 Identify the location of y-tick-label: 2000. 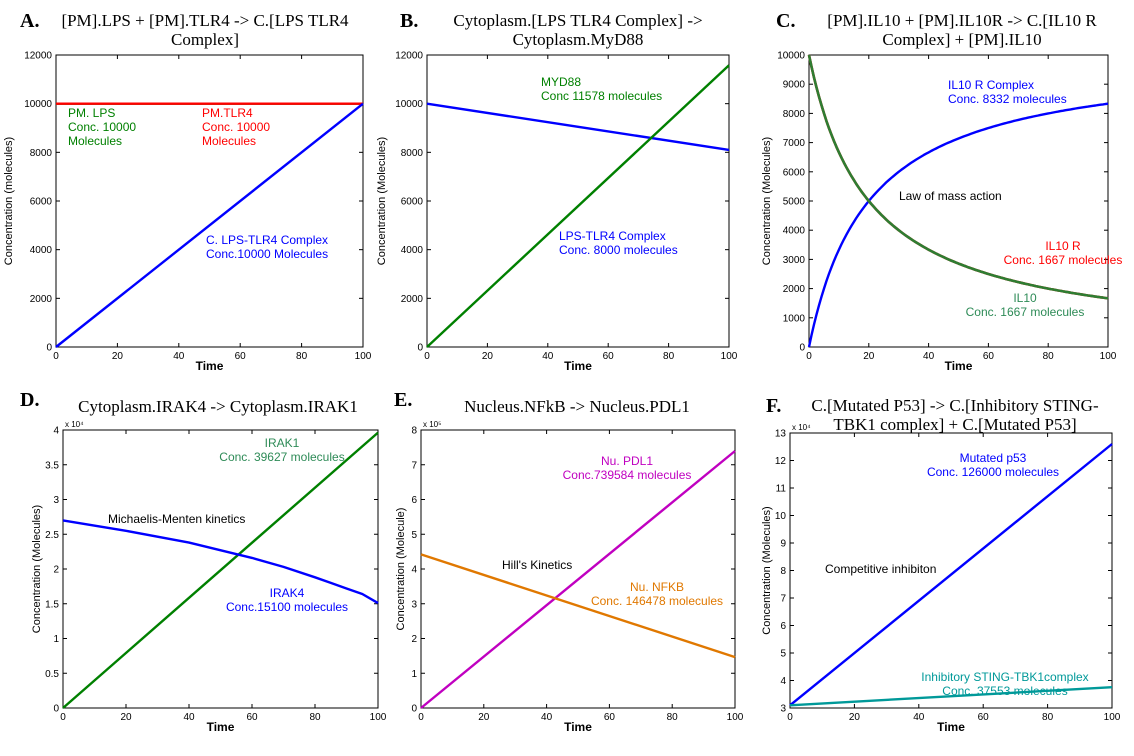
(41, 299).